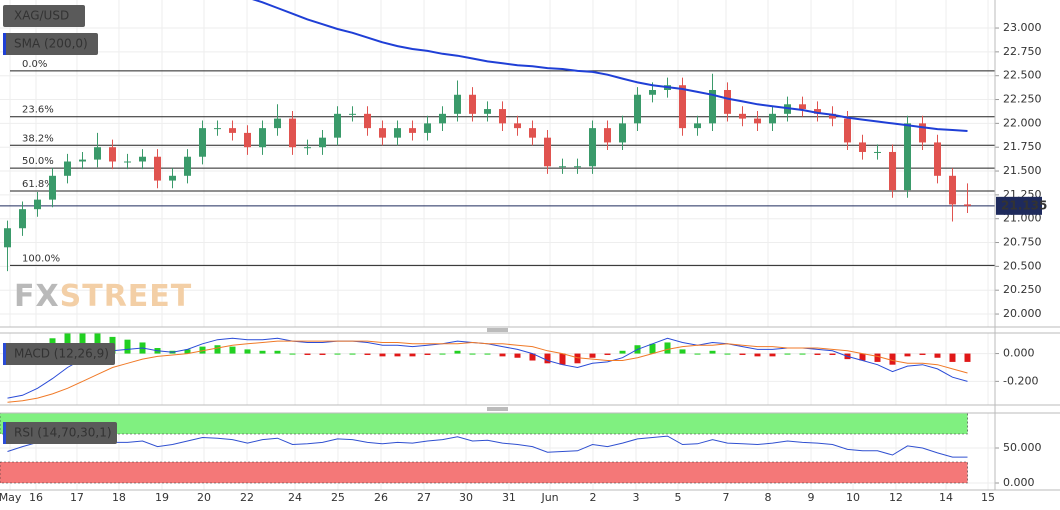 The image size is (1060, 510). What do you see at coordinates (853, 497) in the screenshot?
I see `x-tick-label: 10` at bounding box center [853, 497].